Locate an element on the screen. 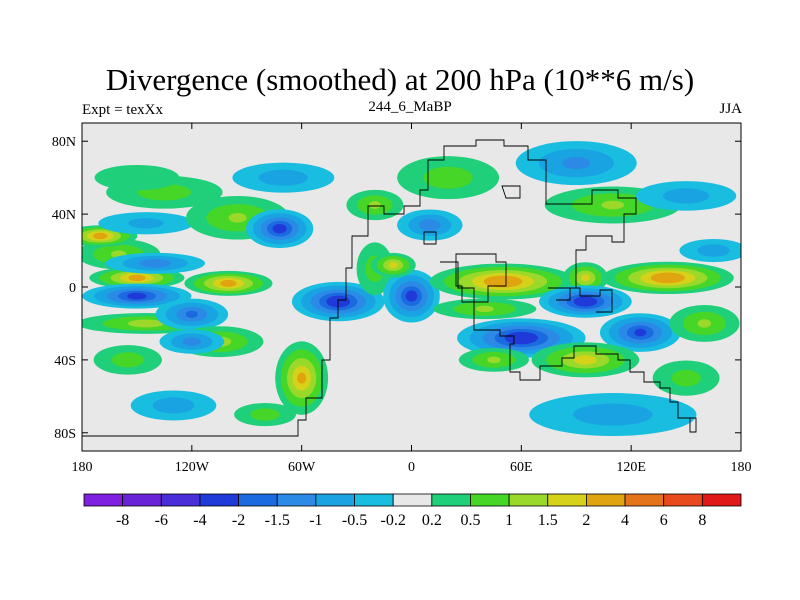 Image resolution: width=800 pixels, height=600 pixels. colorbar-label: -0.2 is located at coordinates (393, 520).